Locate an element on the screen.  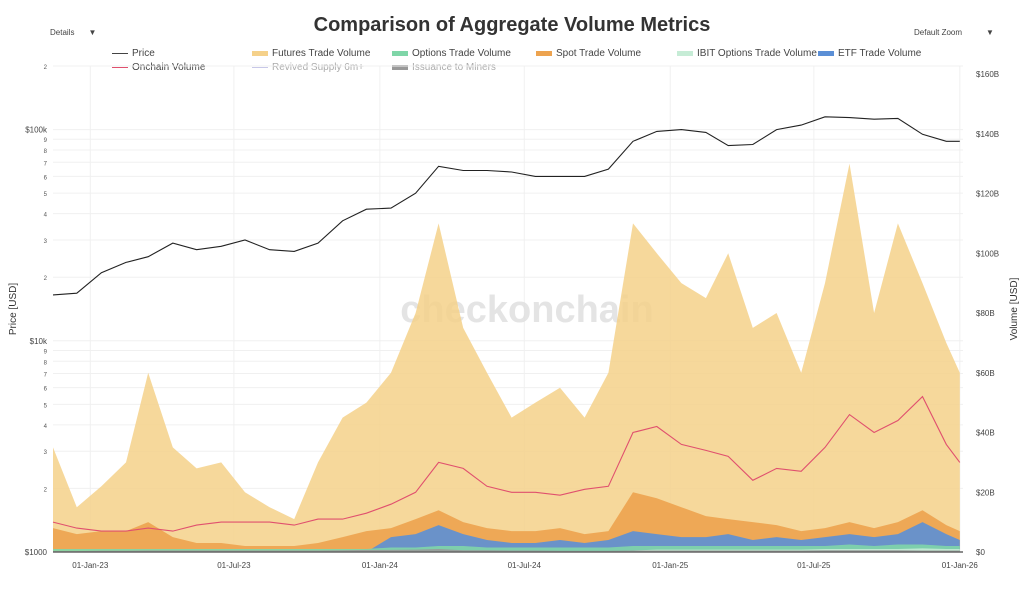
legend-label: Options Trade Volume is located at coordinates (461, 53).